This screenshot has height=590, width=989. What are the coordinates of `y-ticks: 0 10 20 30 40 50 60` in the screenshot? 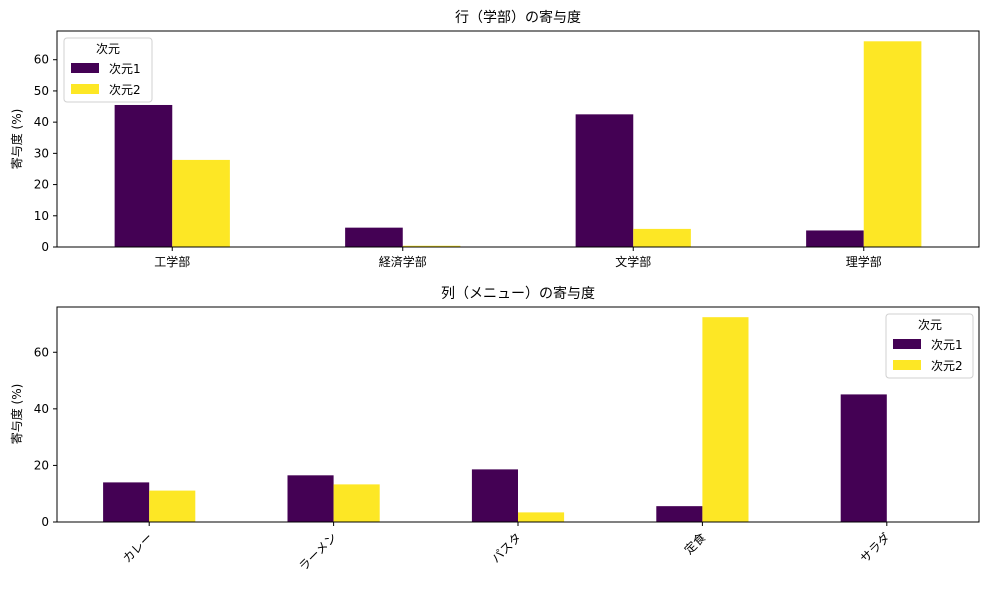 It's located at (45, 153).